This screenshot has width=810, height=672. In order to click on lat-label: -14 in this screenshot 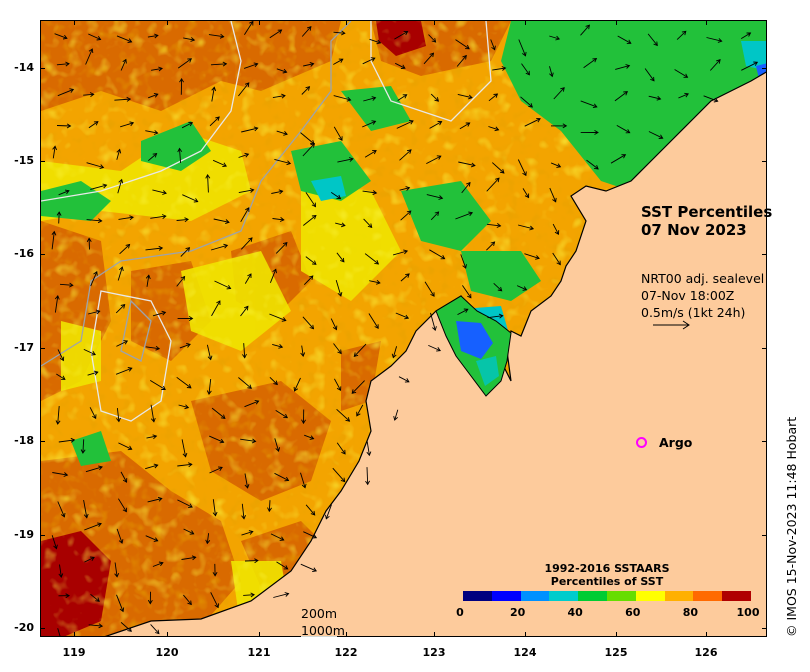, I will do `click(24, 67)`.